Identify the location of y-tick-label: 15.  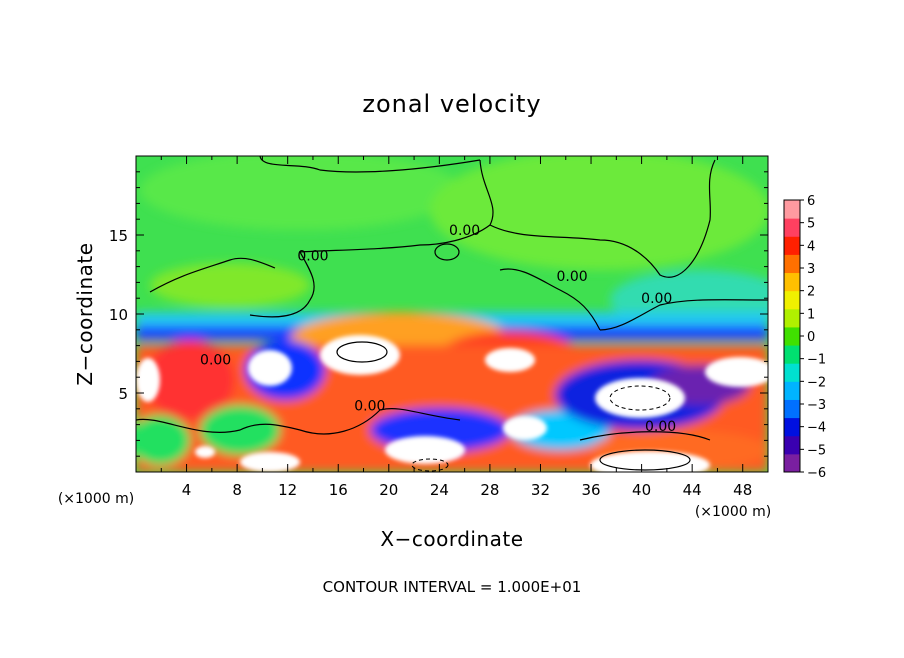
(118, 236).